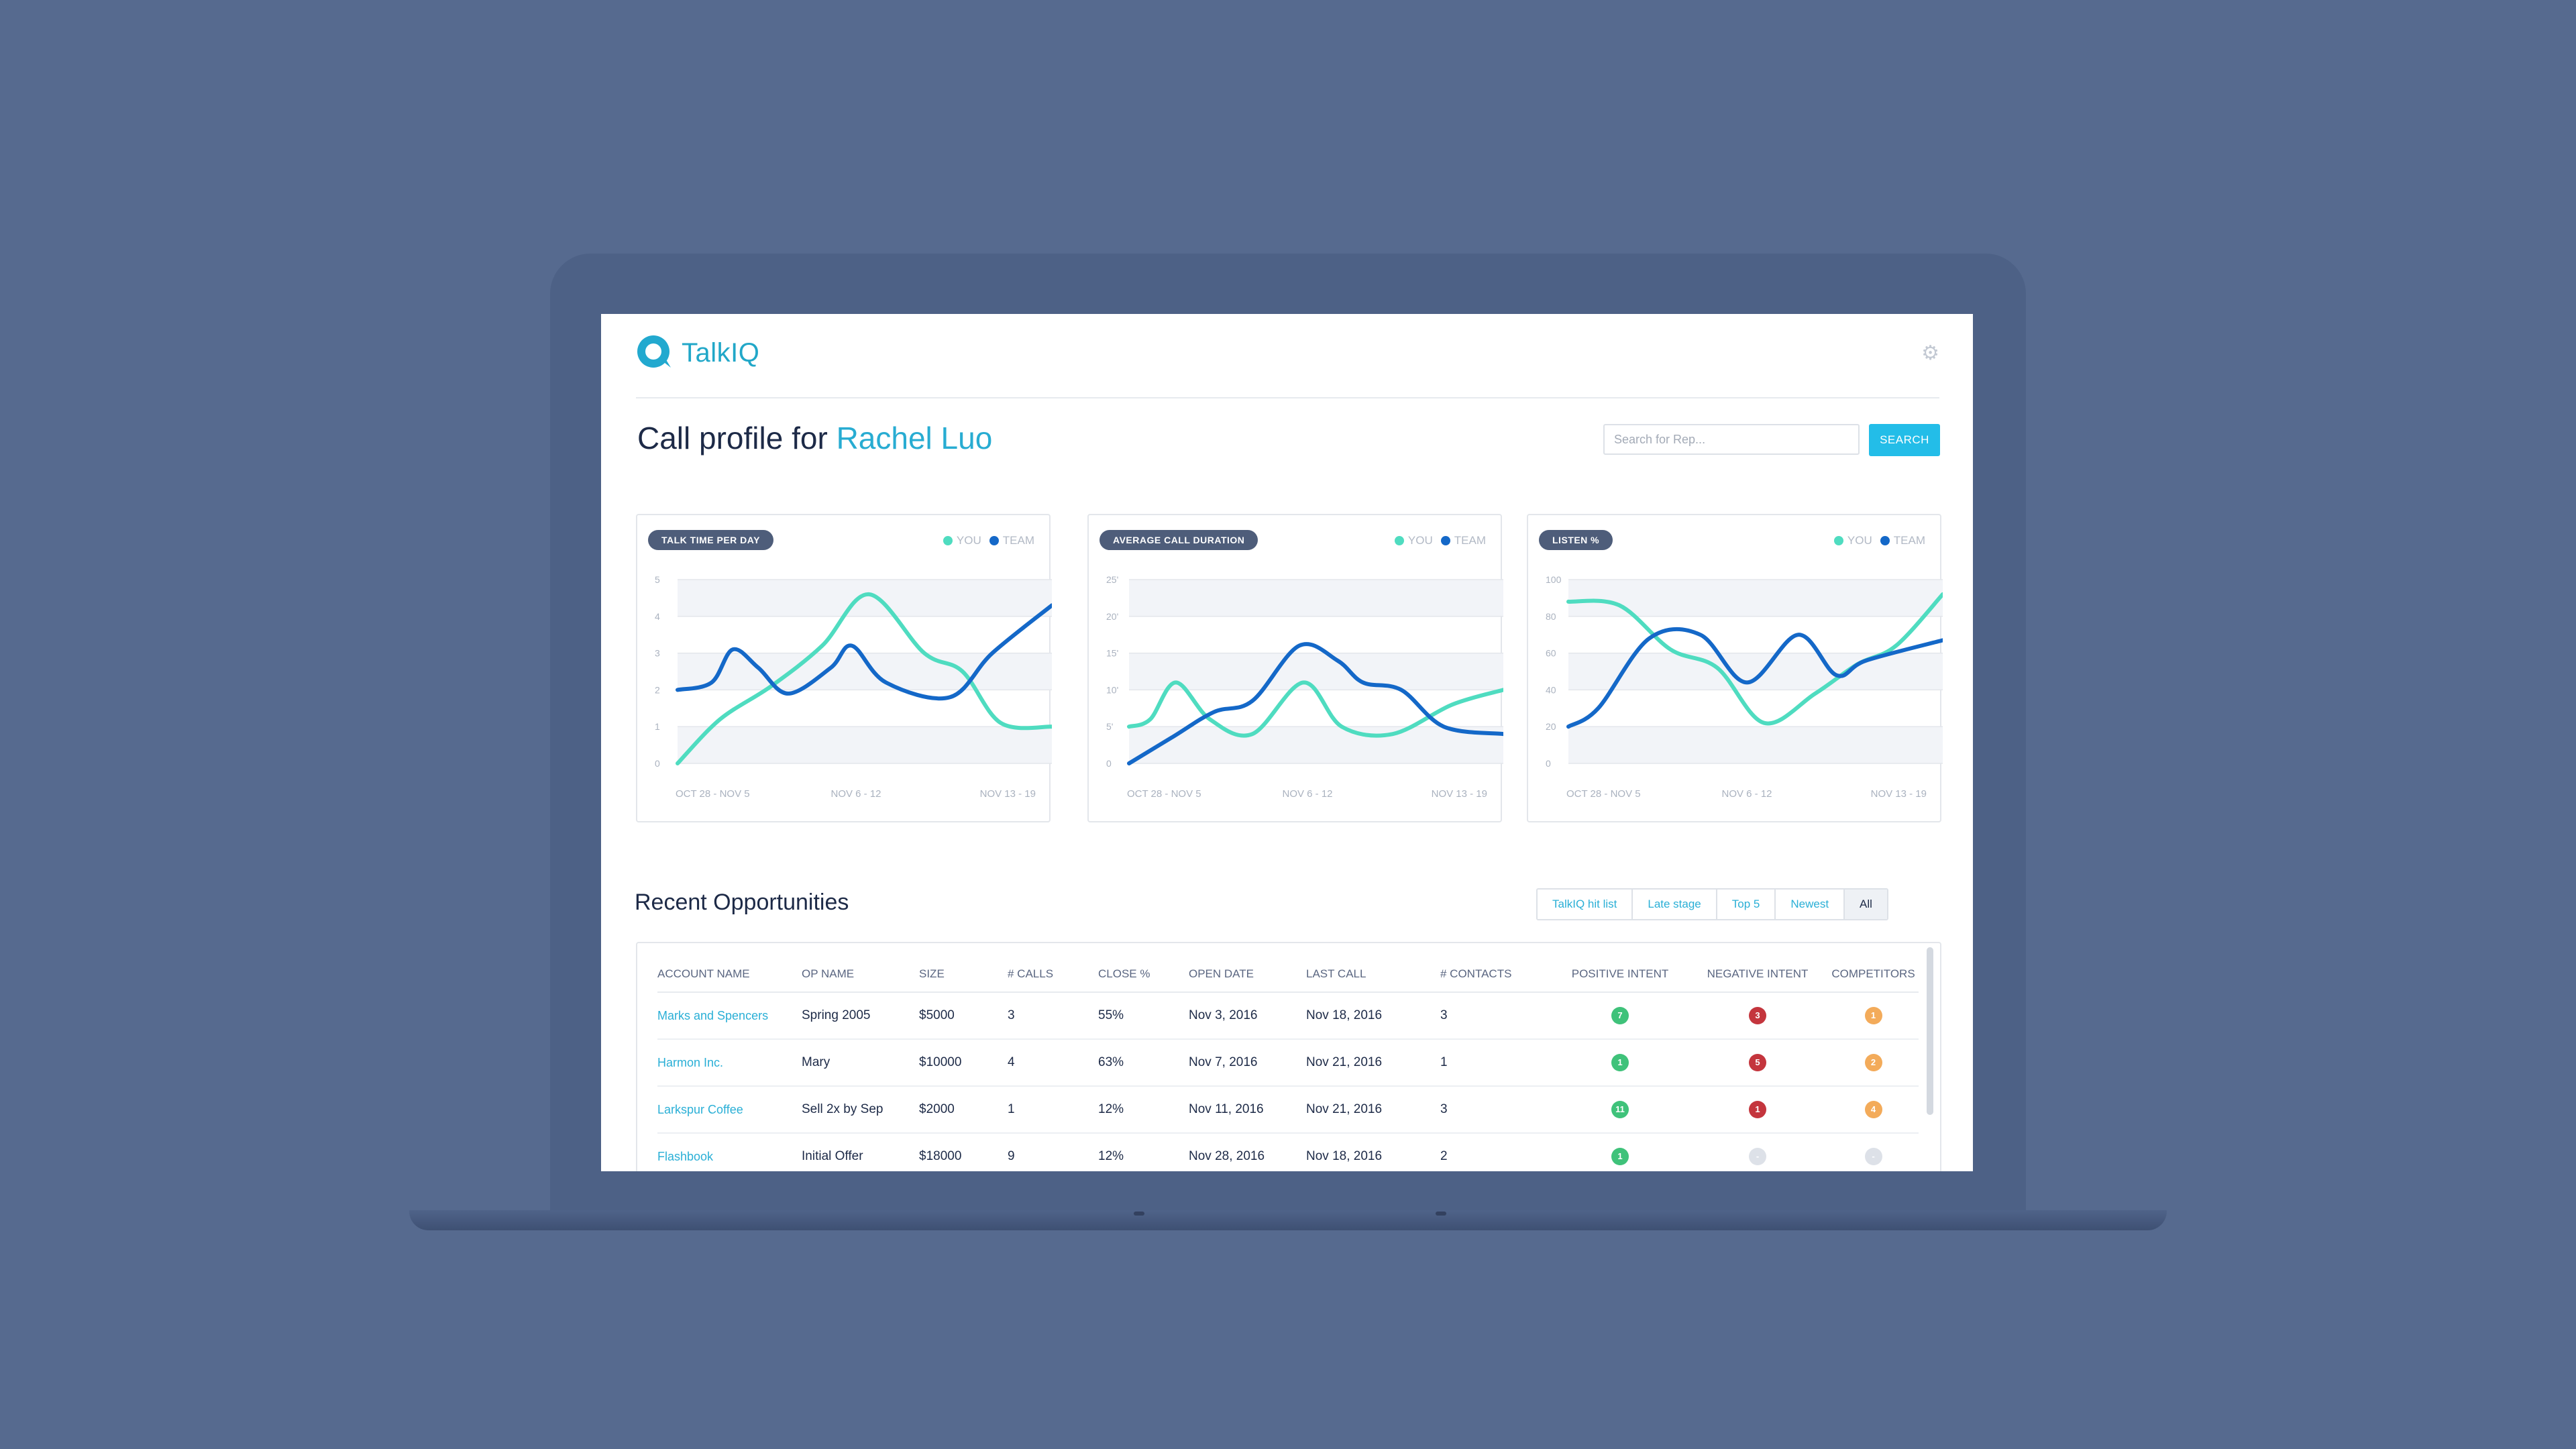 This screenshot has width=2576, height=1449. What do you see at coordinates (1746, 794) in the screenshot?
I see `x-tick-label: NOV 6 - 12` at bounding box center [1746, 794].